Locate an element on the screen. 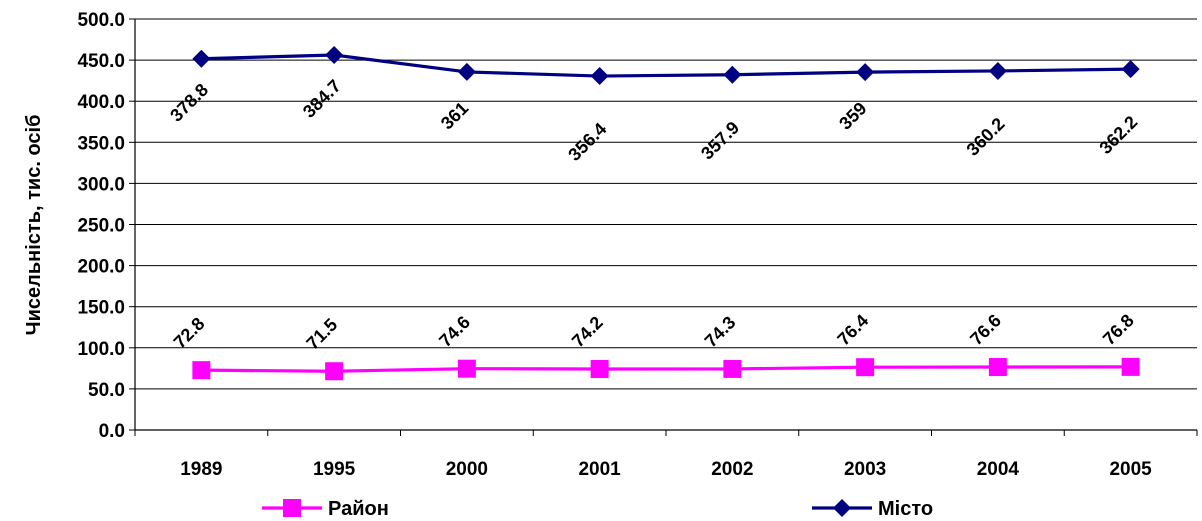  data-label-misto: 359 is located at coordinates (852, 115).